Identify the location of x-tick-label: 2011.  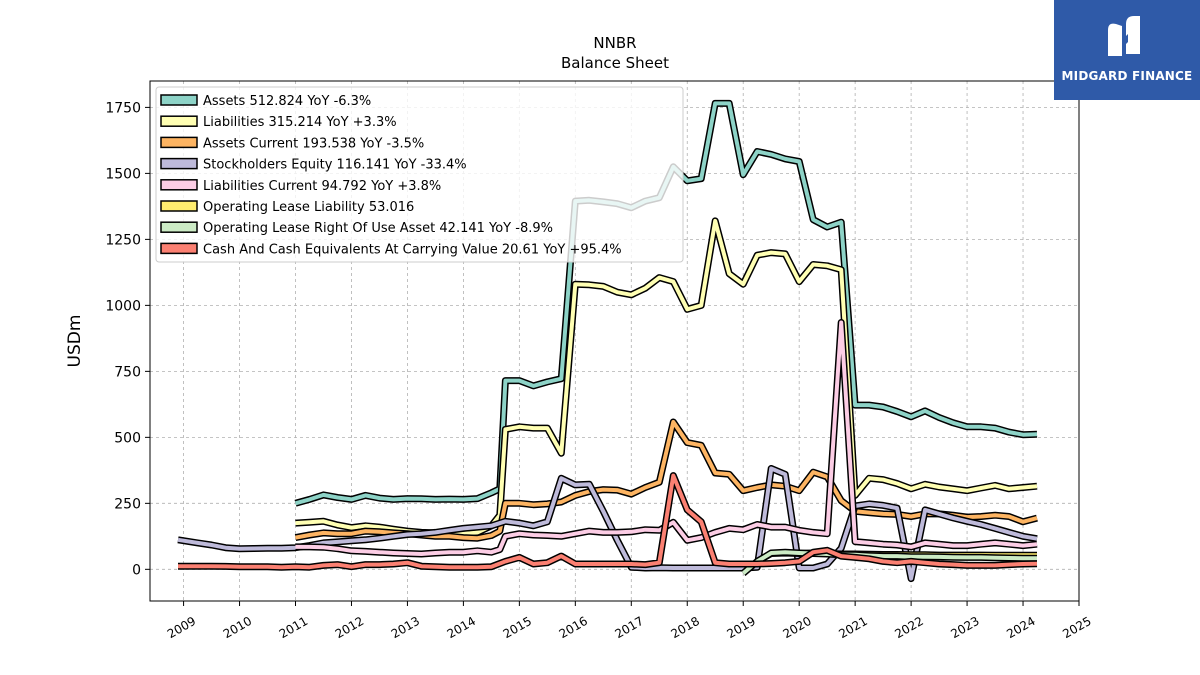
(293, 627).